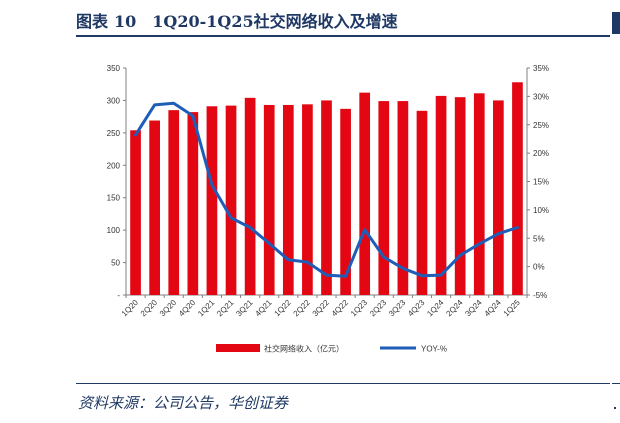 The width and height of the screenshot is (620, 423). I want to click on x-tick-label: 4Q23, so click(416, 308).